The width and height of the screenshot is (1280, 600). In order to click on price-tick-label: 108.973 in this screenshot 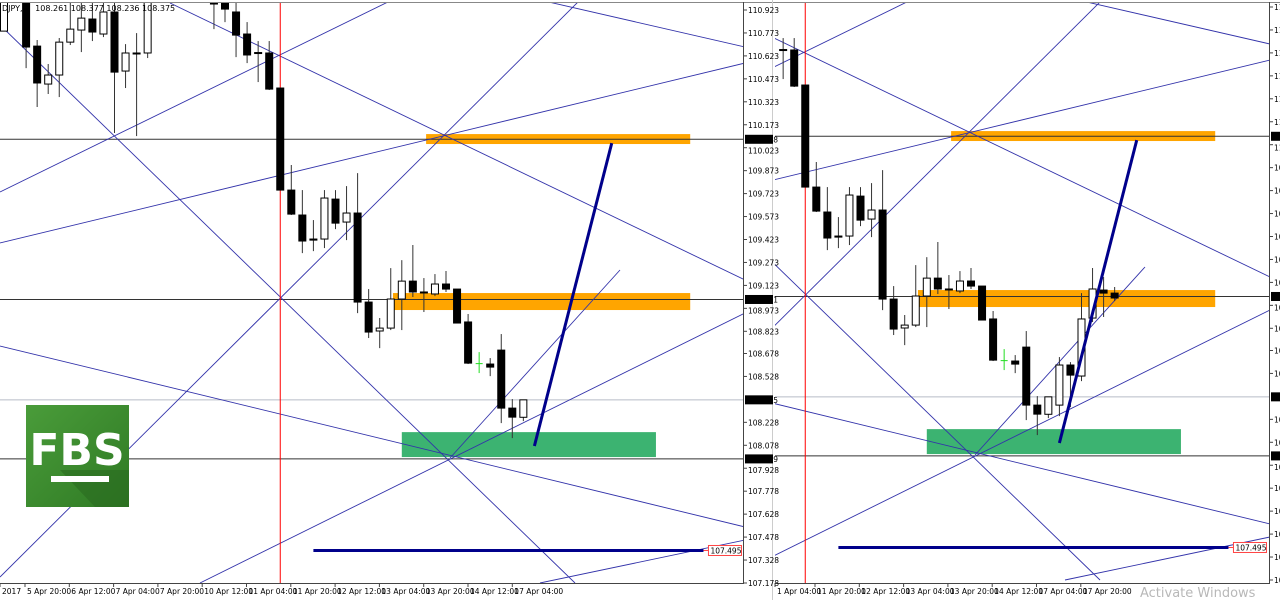, I will do `click(1277, 307)`.